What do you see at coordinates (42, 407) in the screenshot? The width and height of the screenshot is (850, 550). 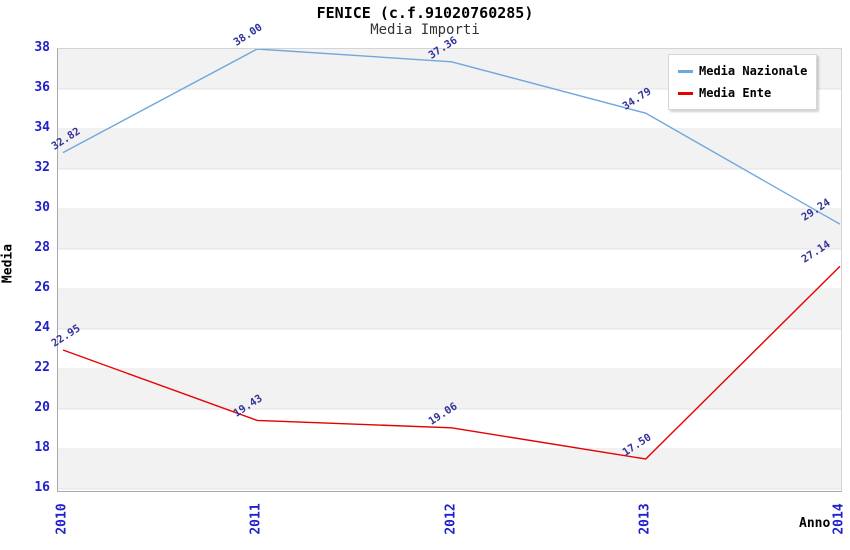 I see `y-tick-label: 20` at bounding box center [42, 407].